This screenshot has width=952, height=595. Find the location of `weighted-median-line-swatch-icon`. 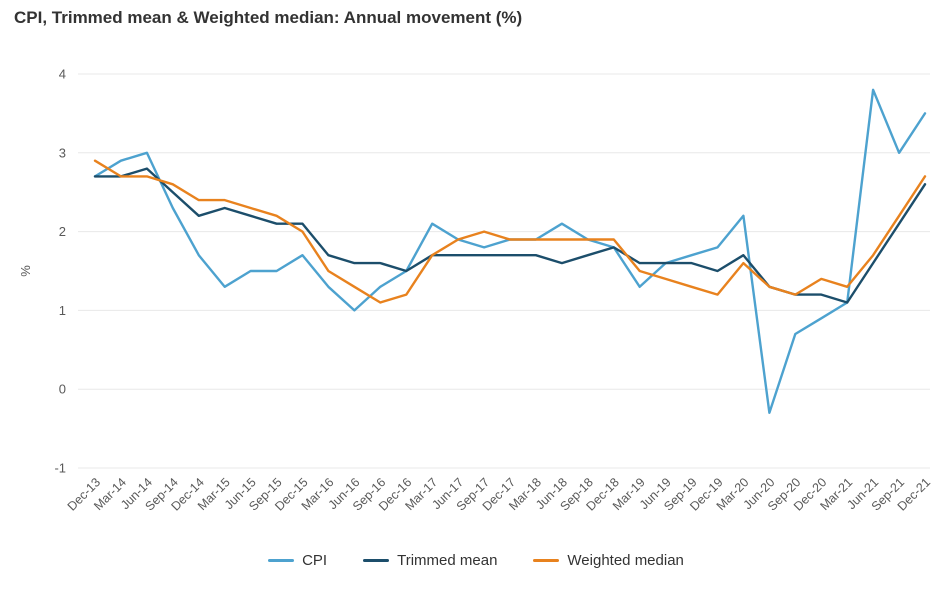

weighted-median-line-swatch-icon is located at coordinates (546, 560).